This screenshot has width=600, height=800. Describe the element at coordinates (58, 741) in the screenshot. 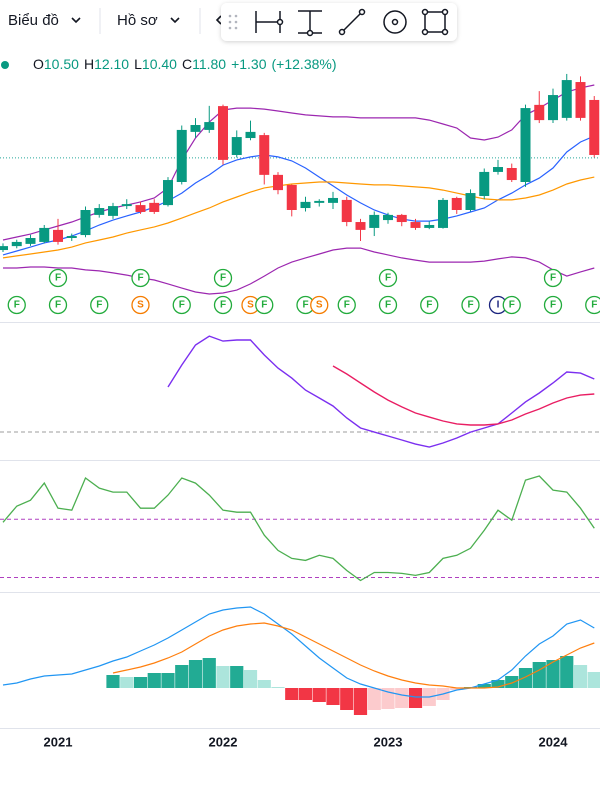

I see `x-tick-label: 2021` at that location.